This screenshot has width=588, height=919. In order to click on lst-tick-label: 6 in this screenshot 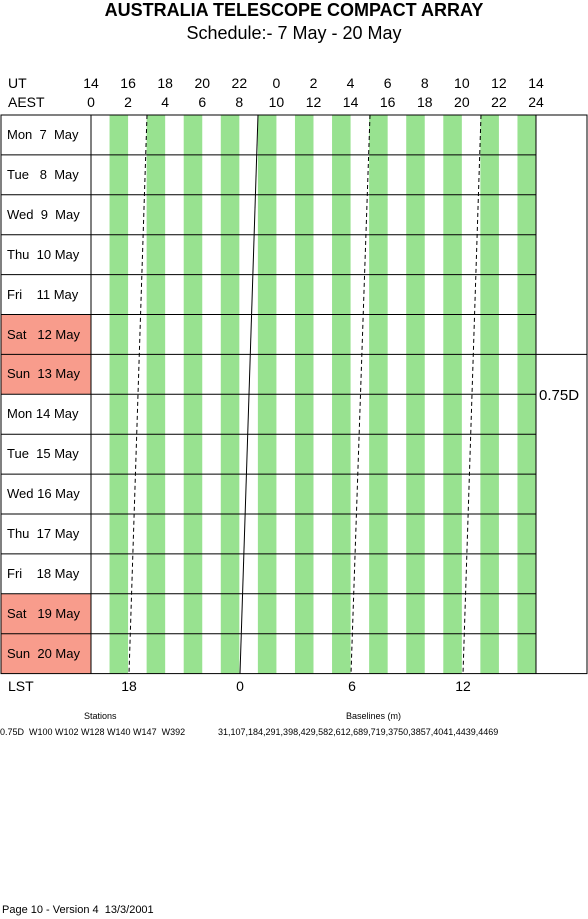, I will do `click(352, 686)`.